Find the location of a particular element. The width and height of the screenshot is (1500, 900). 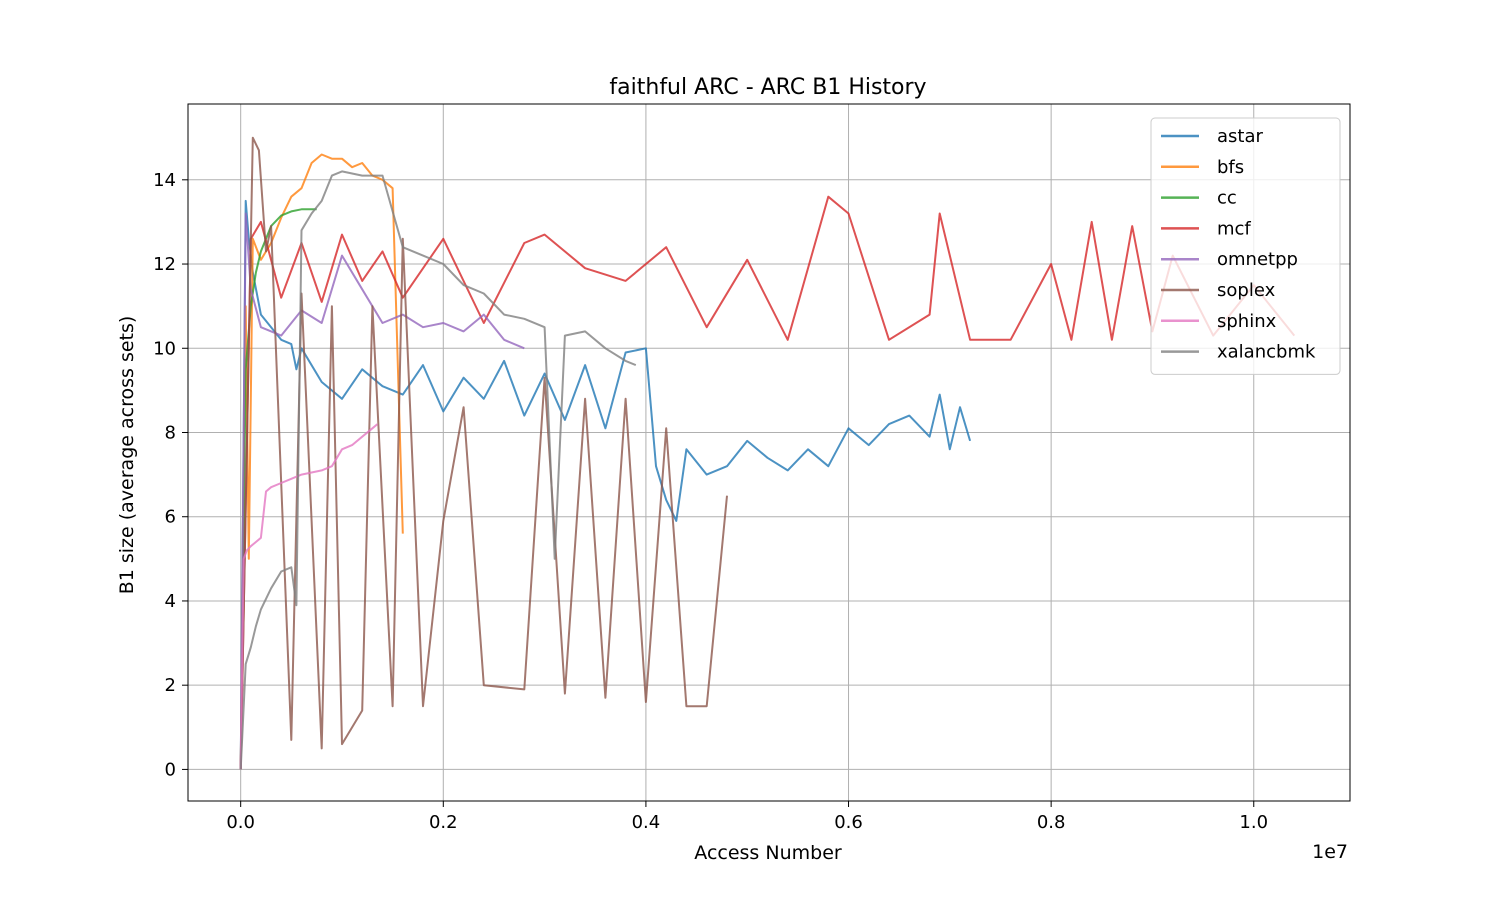

legend-box is located at coordinates (1245, 246).